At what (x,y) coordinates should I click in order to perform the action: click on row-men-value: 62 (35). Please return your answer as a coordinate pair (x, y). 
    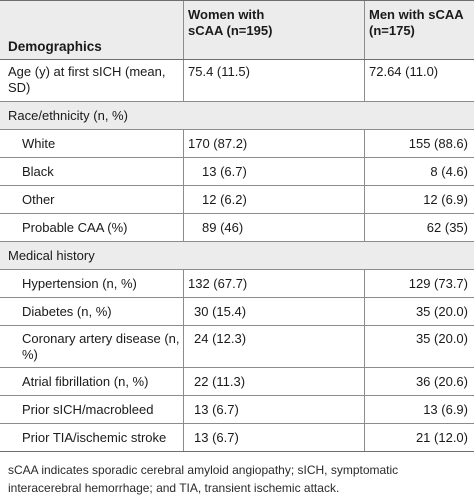
    Looking at the image, I should click on (419, 227).